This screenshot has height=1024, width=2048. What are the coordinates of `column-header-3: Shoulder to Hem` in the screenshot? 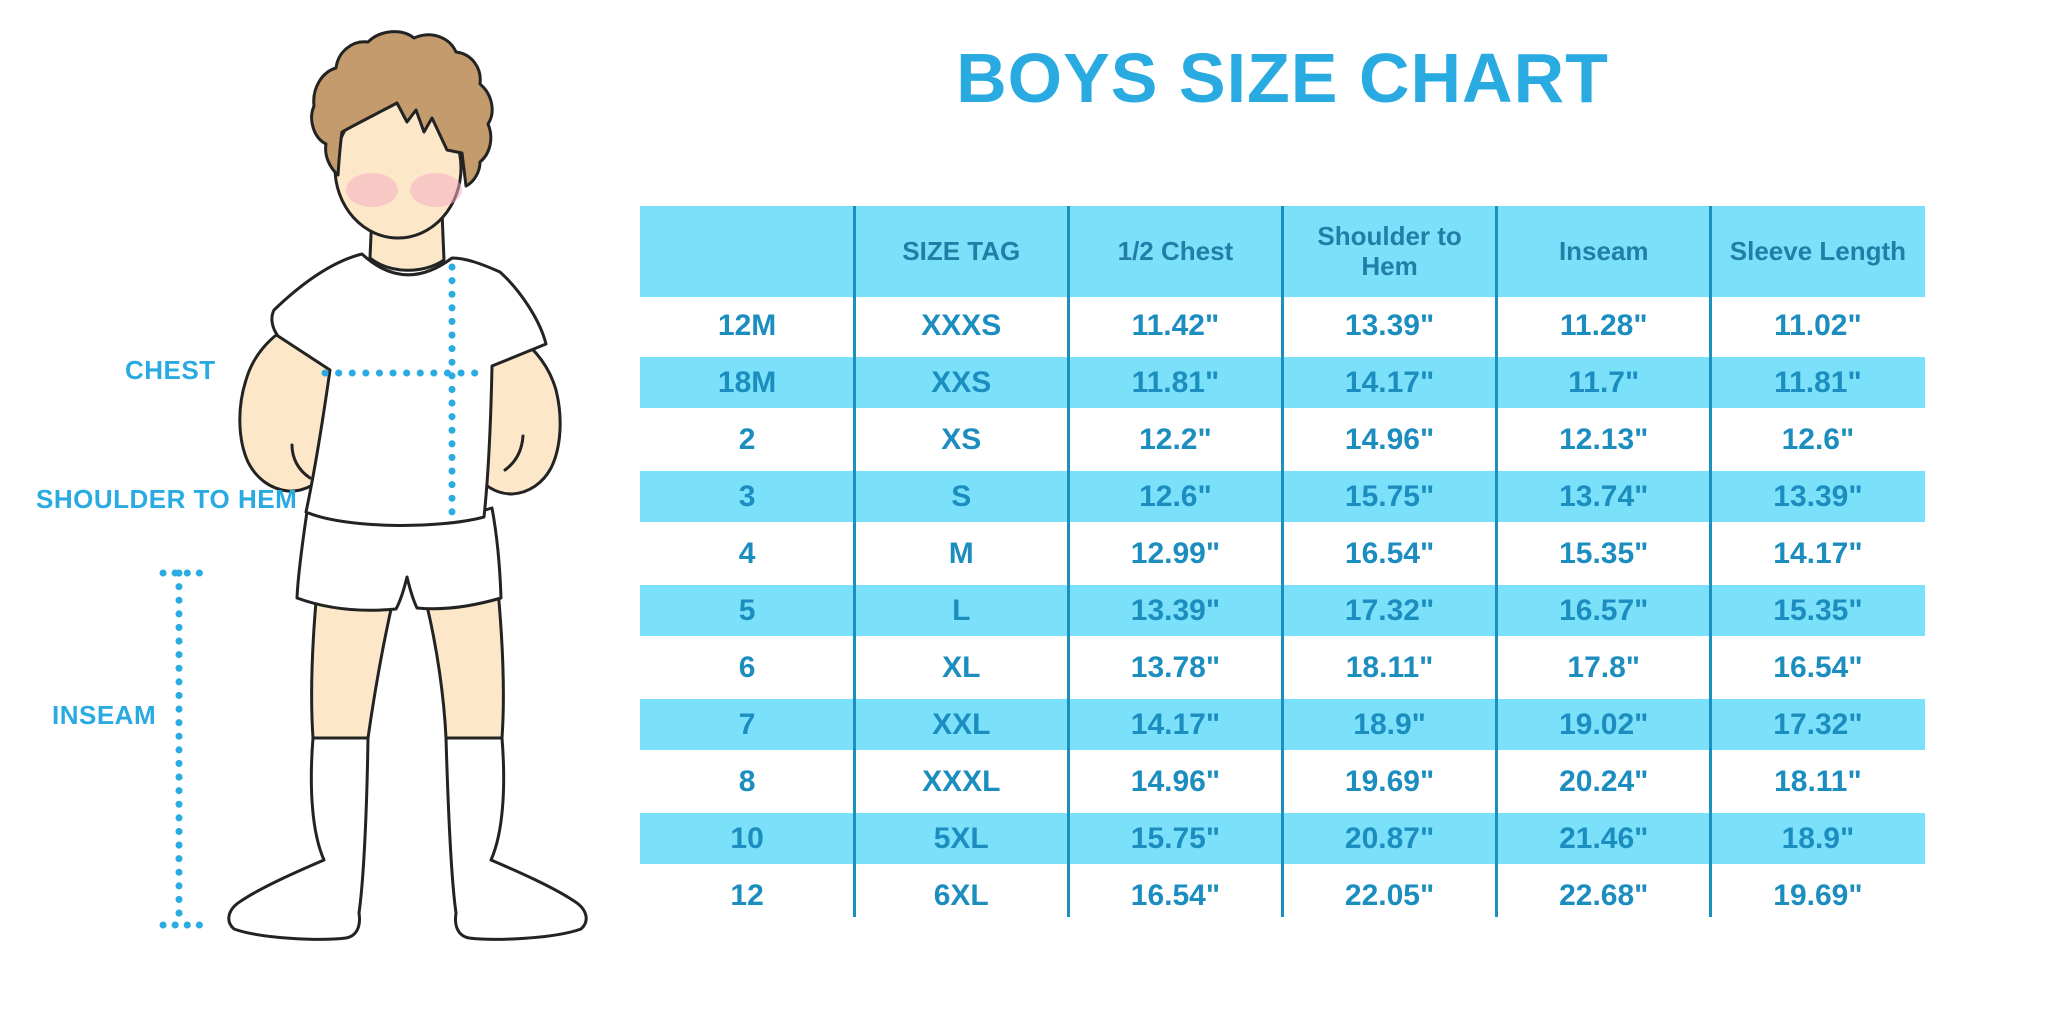 It's located at (1389, 251).